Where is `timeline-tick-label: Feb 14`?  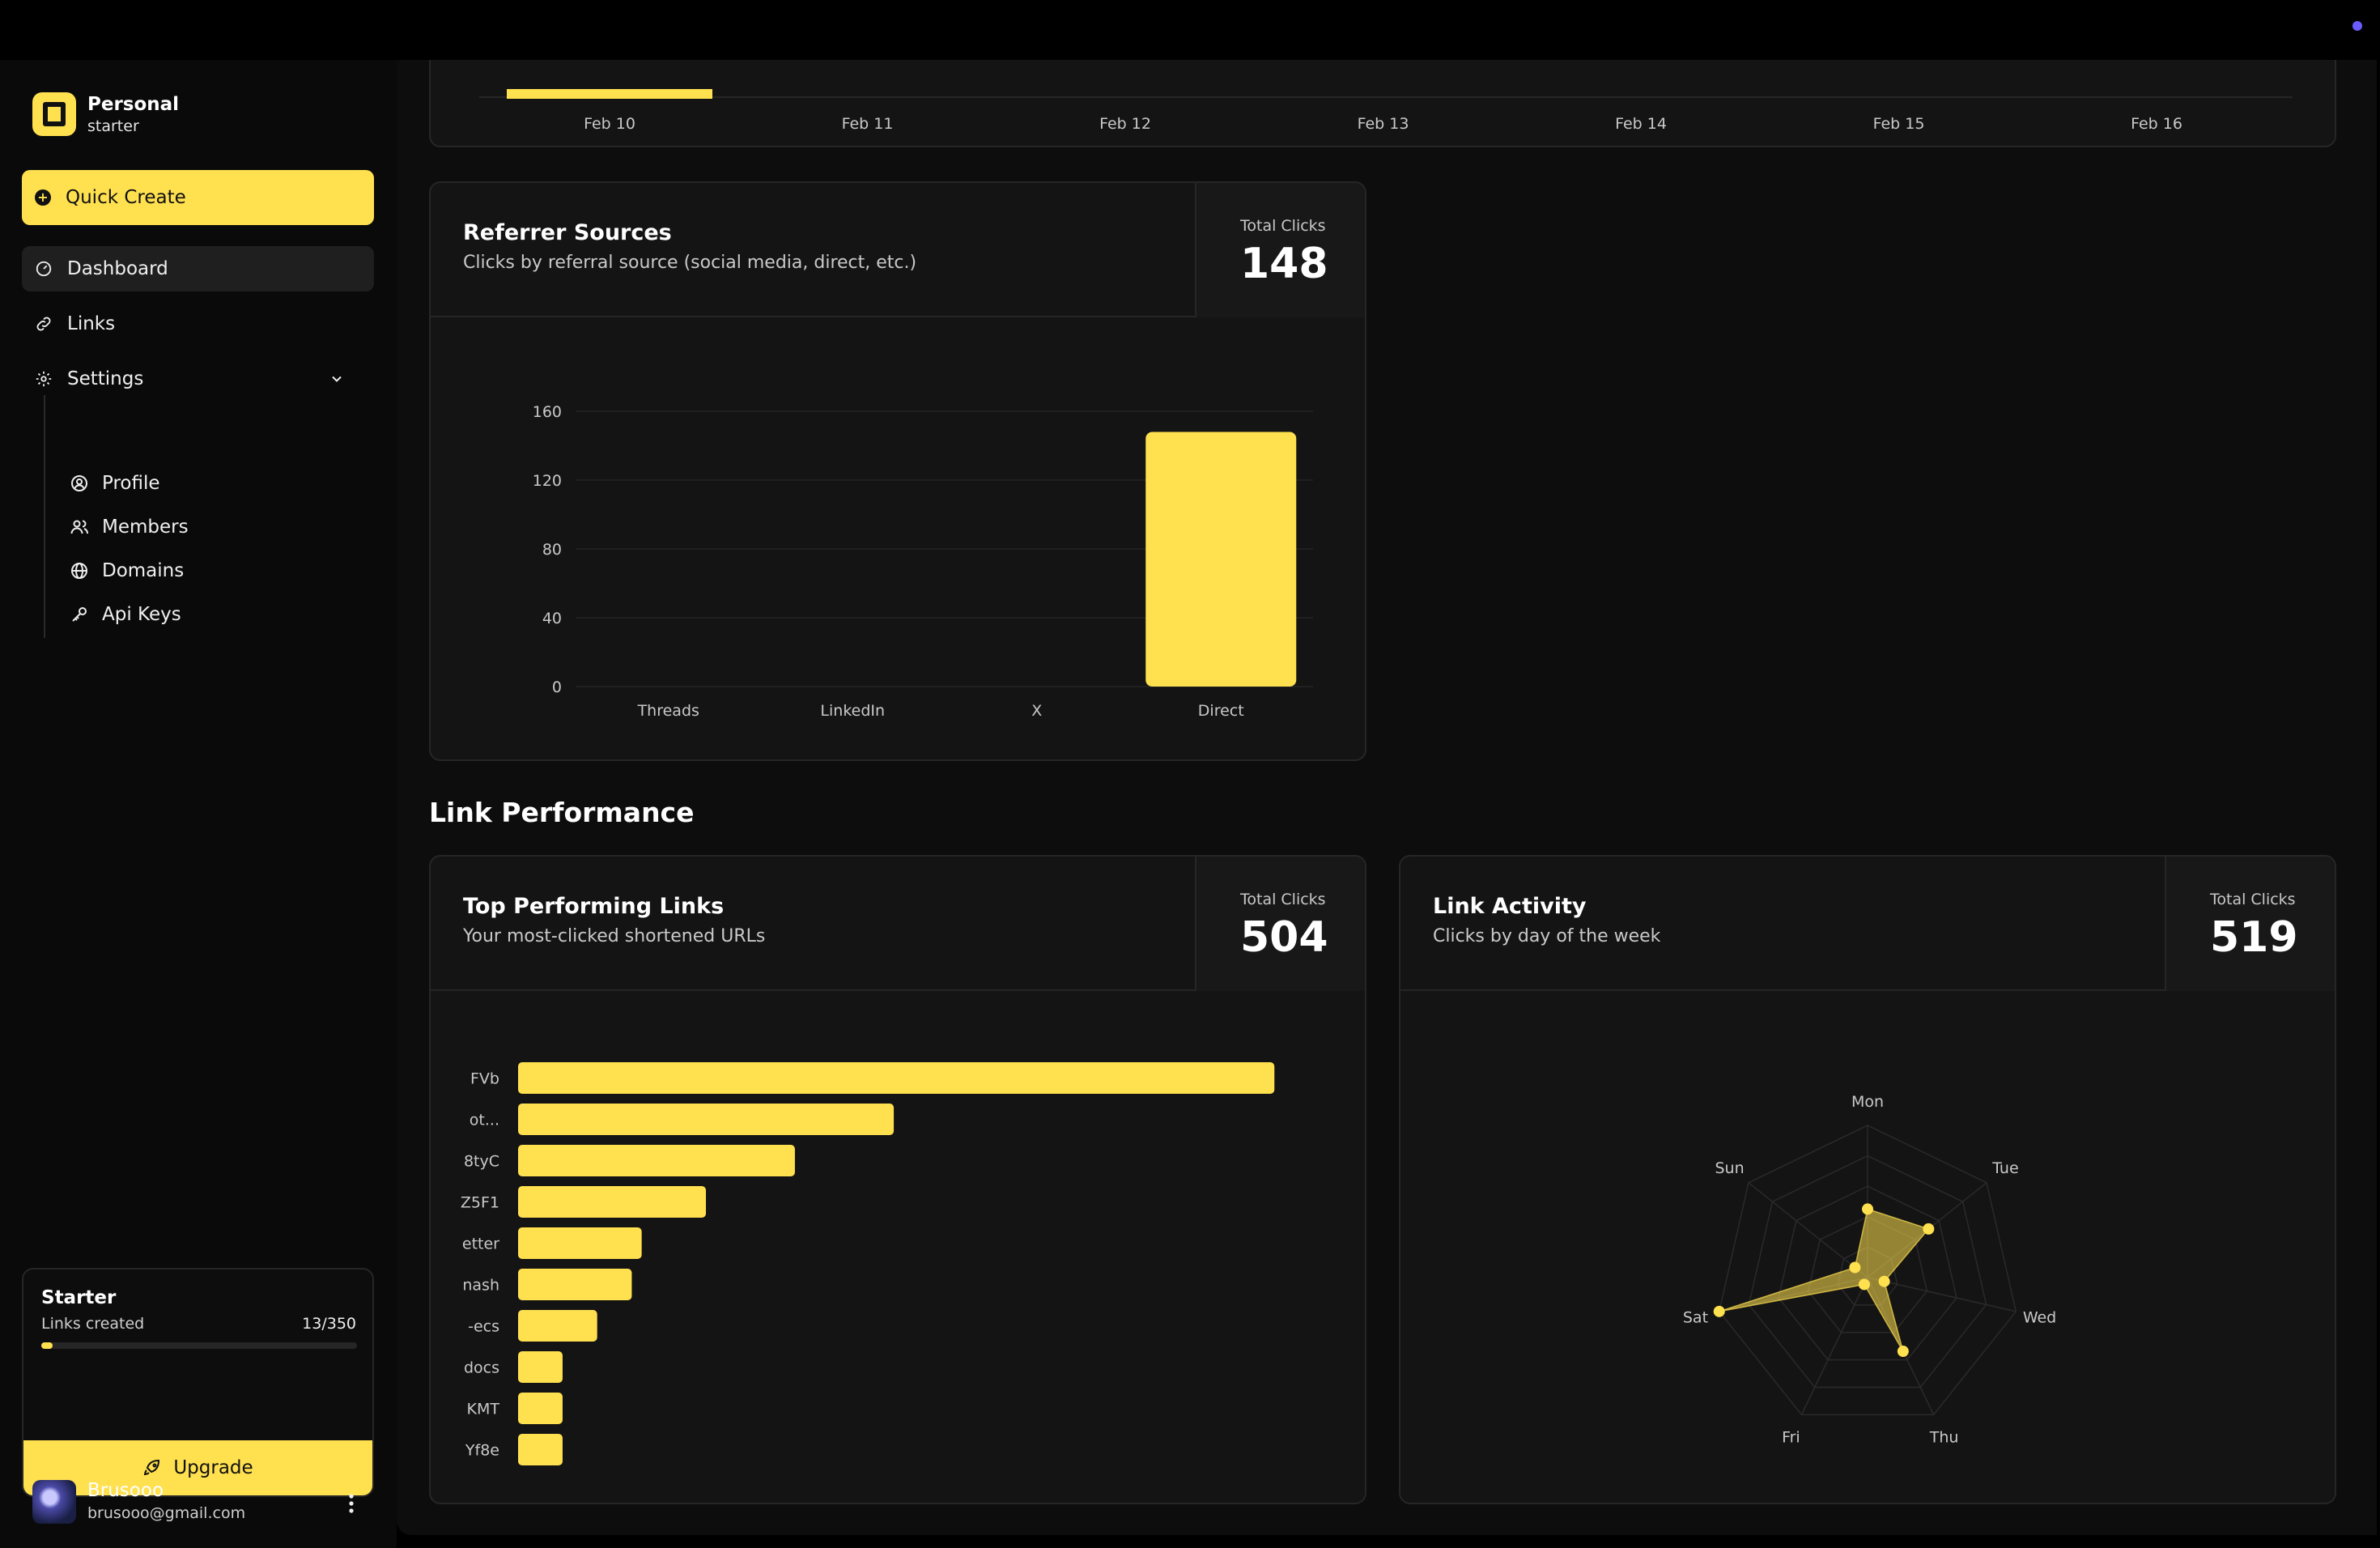 timeline-tick-label: Feb 14 is located at coordinates (1641, 124).